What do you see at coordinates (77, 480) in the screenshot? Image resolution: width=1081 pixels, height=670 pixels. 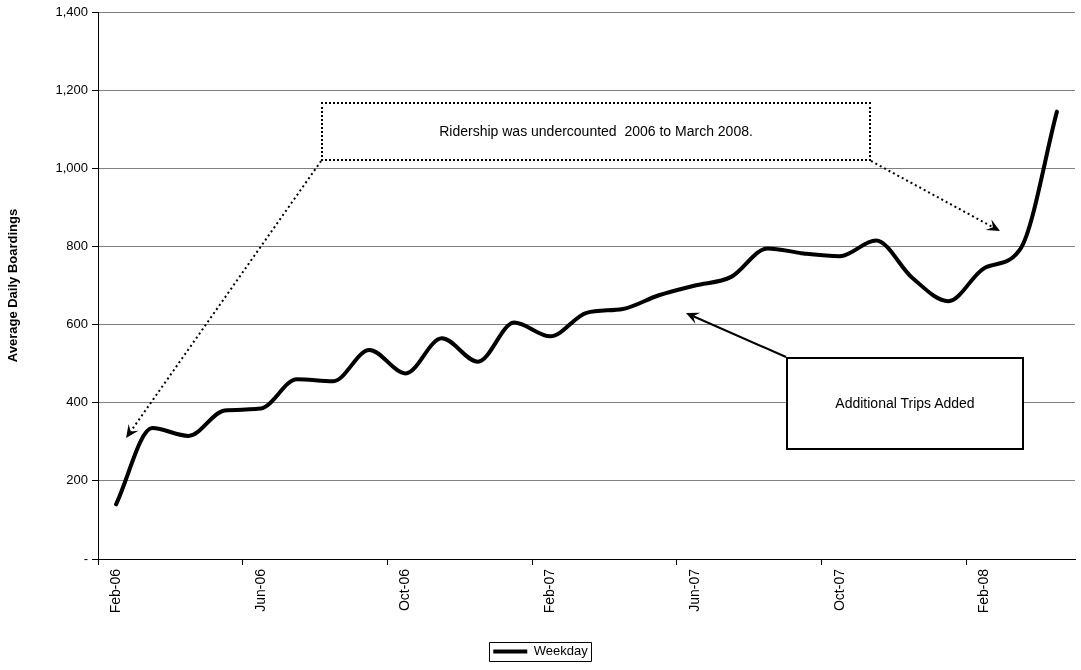 I see `y-tick-label: 200` at bounding box center [77, 480].